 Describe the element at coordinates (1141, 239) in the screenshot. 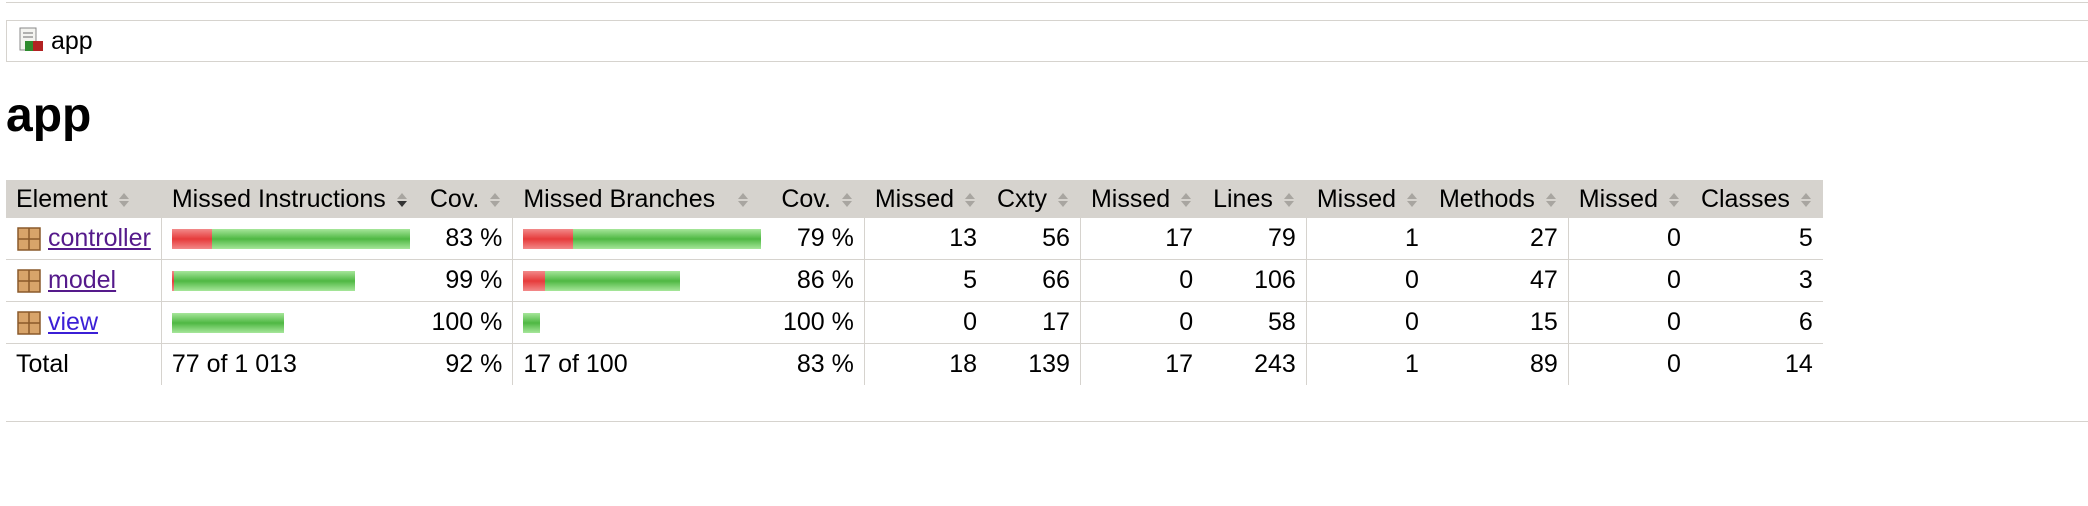

I see `missed-lines: 17` at that location.